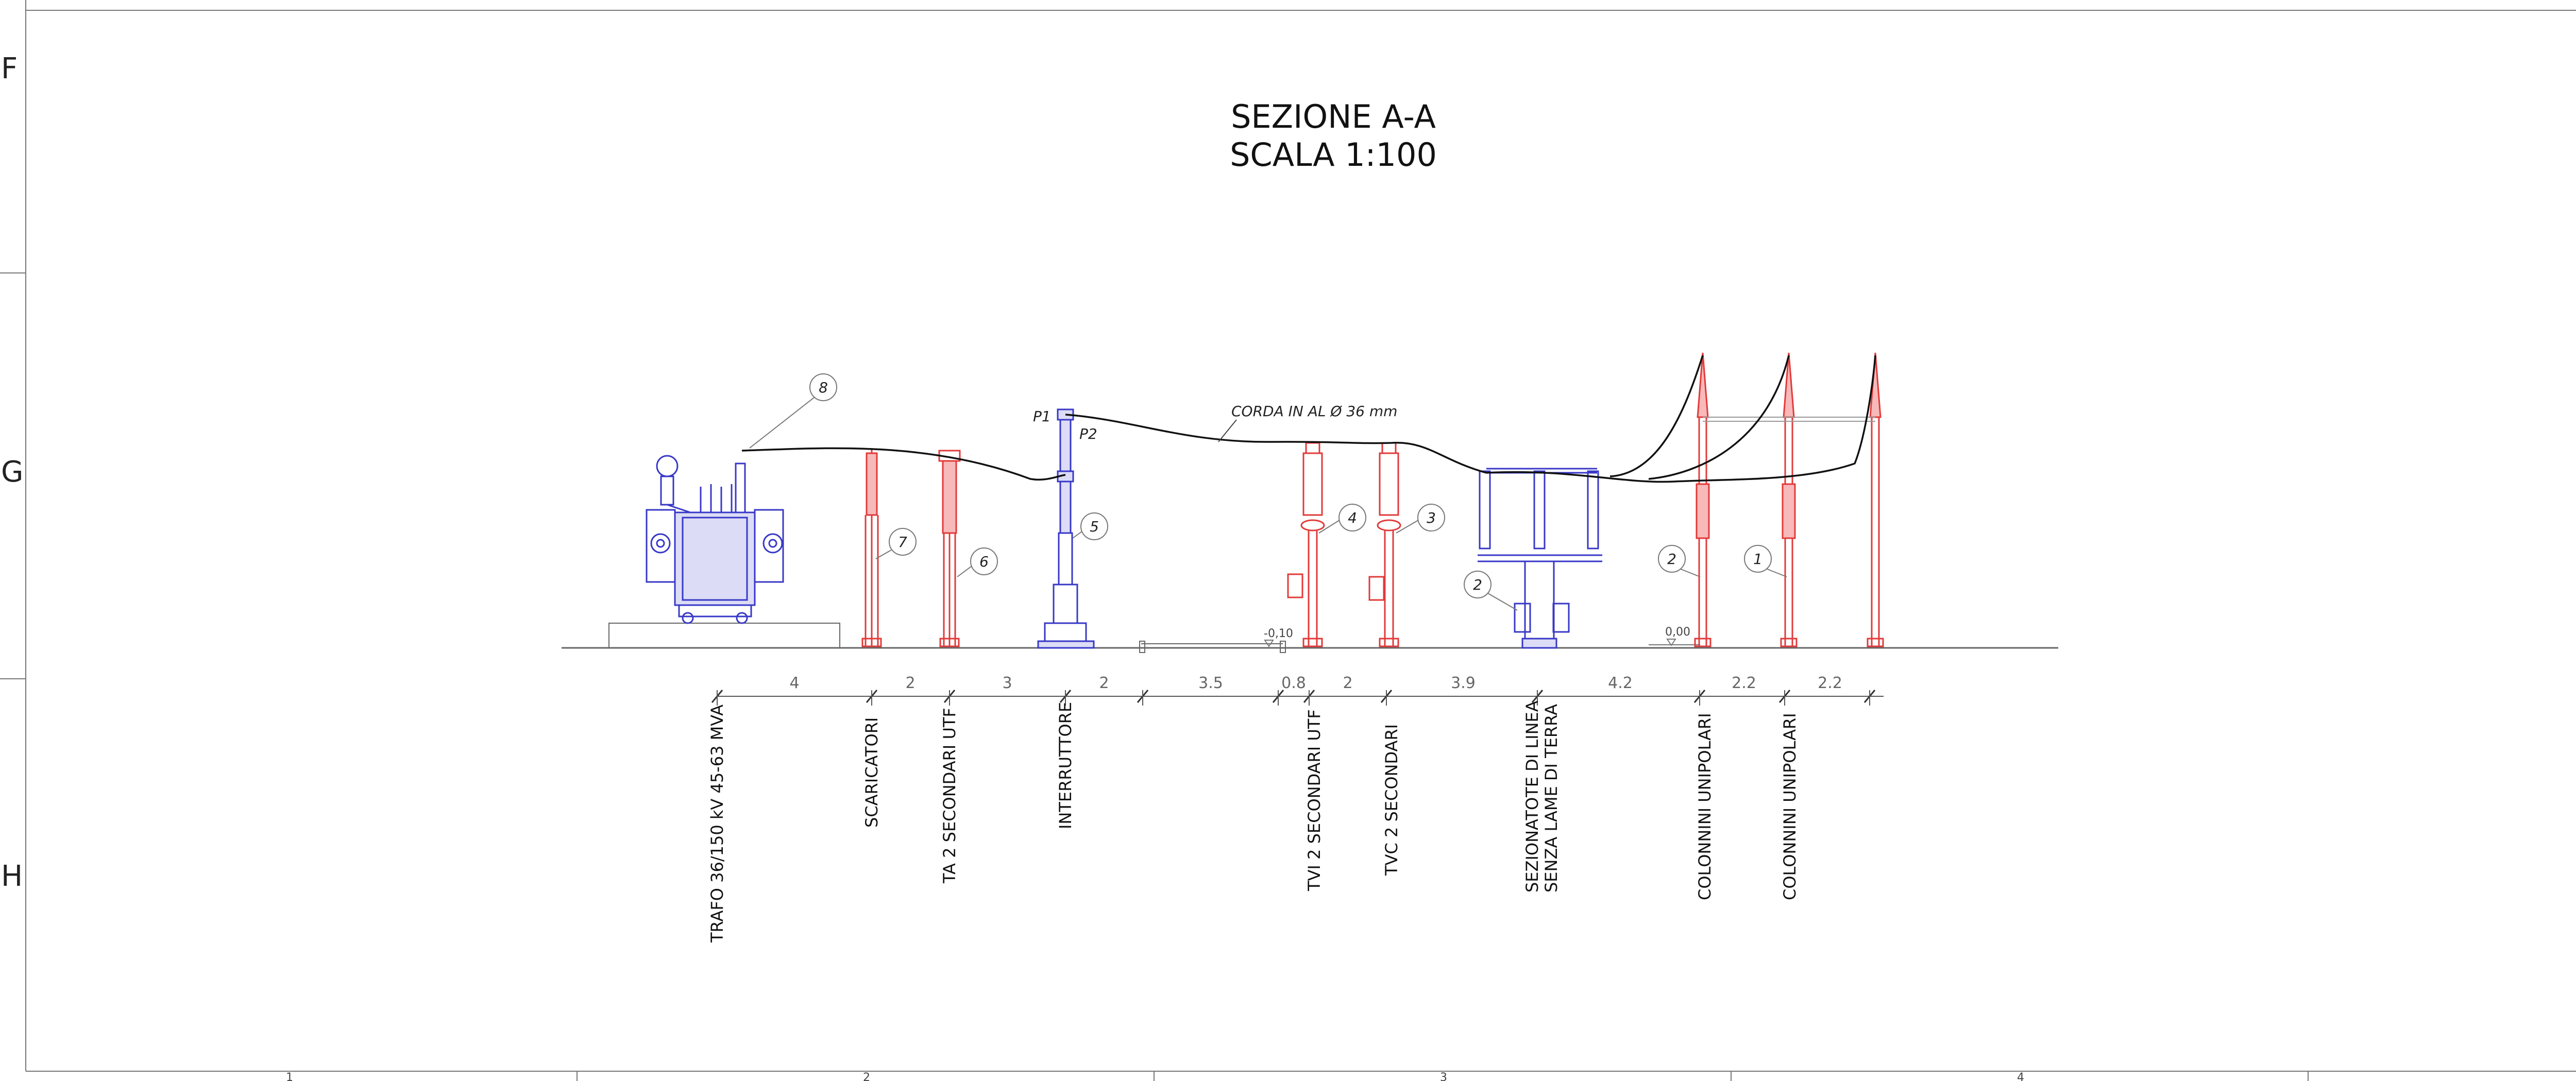 This screenshot has height=1081, width=2576. I want to click on grid-column-label: 2, so click(866, 1076).